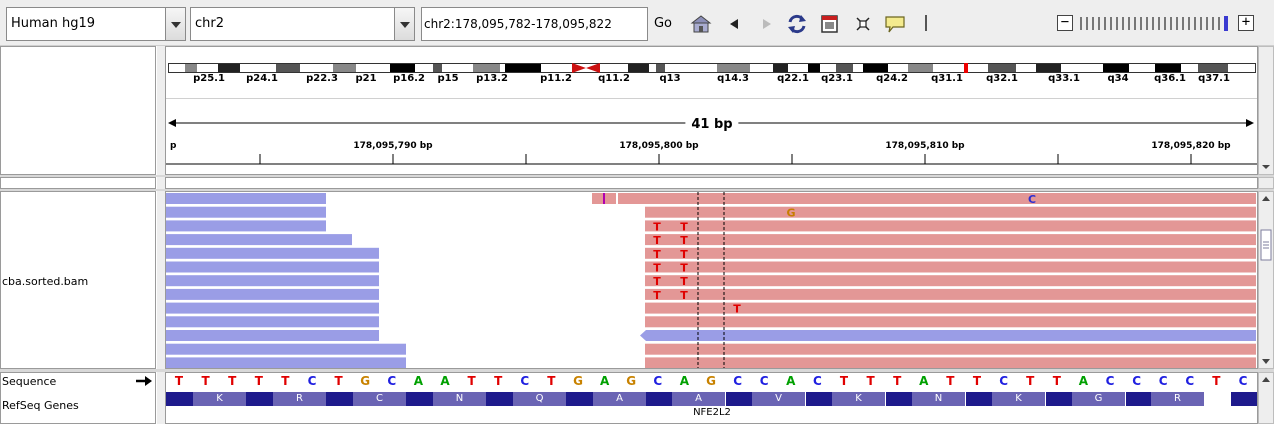 Image resolution: width=1274 pixels, height=424 pixels. I want to click on chromosome-ideogram, so click(712, 68).